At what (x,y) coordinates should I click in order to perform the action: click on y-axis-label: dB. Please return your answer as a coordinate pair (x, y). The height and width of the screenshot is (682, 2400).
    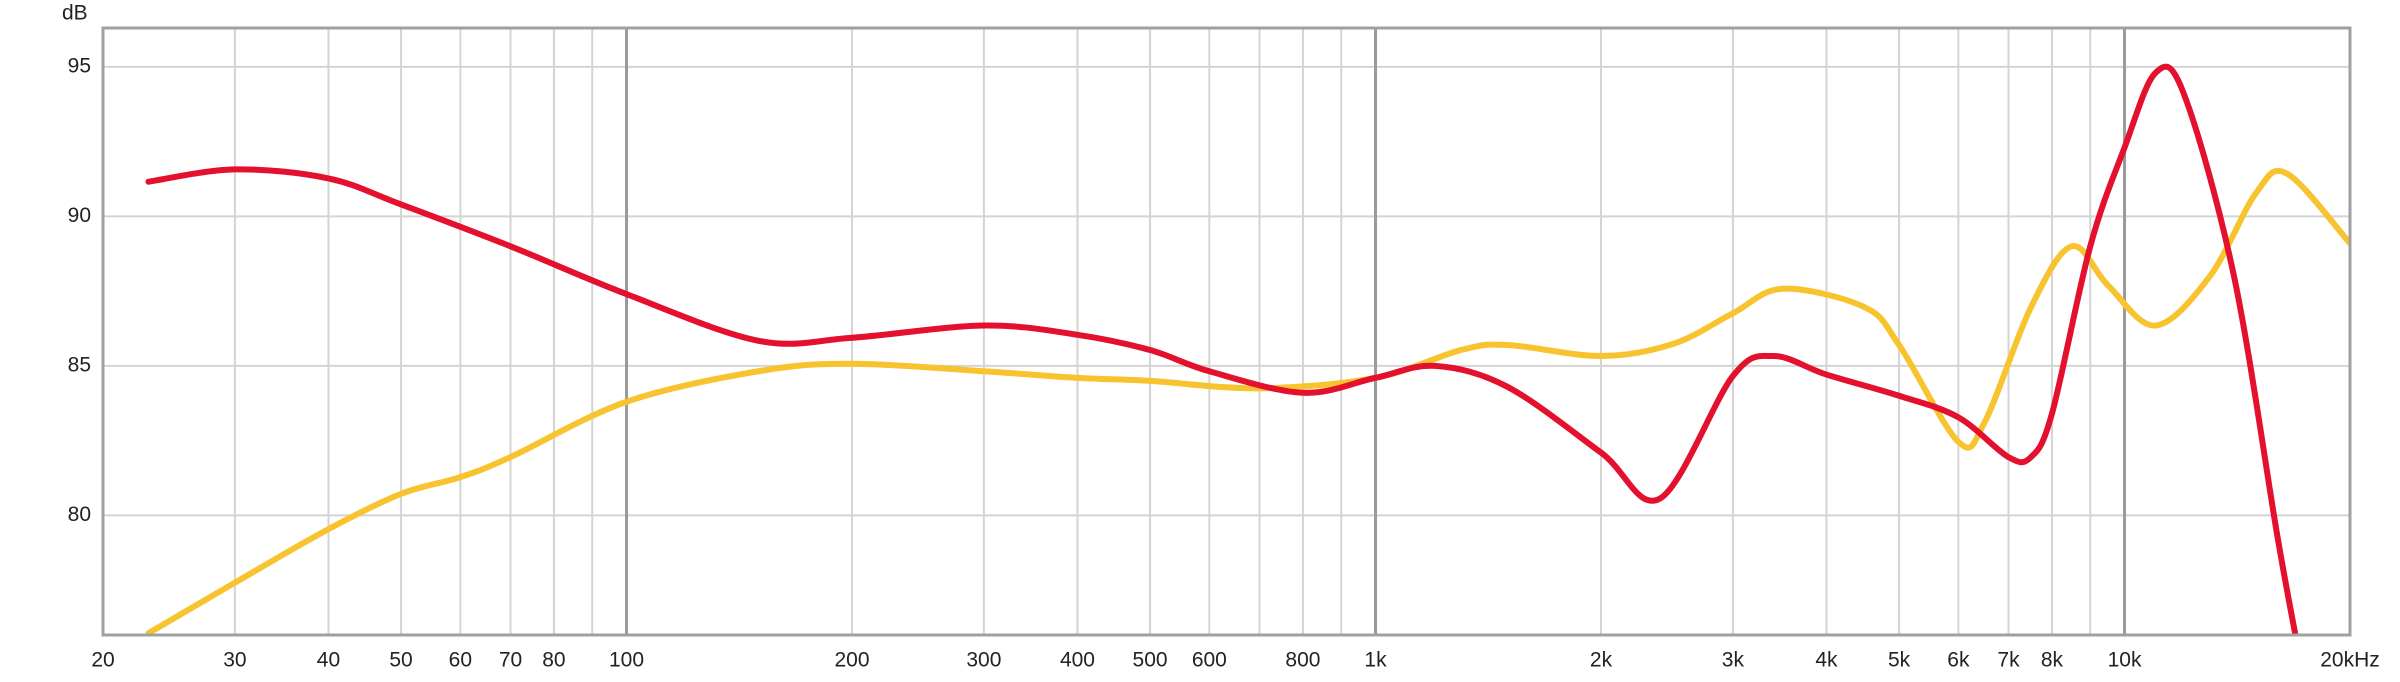
    Looking at the image, I should click on (75, 13).